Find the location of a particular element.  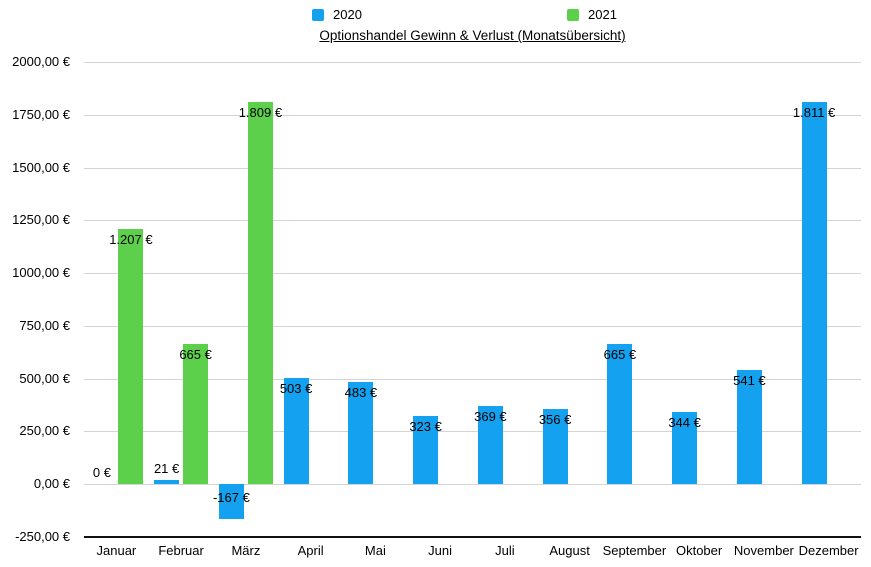

bar-2020-märz is located at coordinates (231, 502).